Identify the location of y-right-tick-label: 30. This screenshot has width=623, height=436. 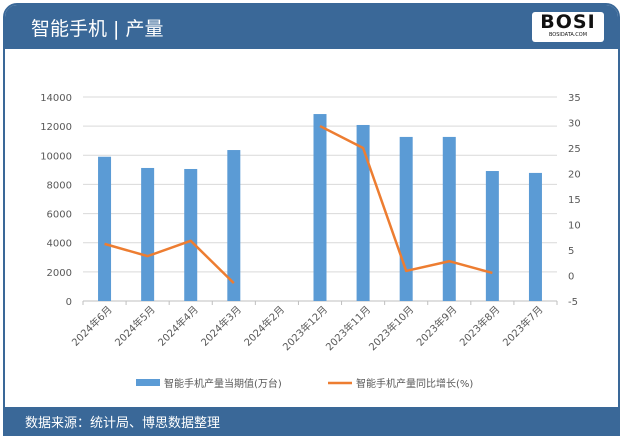
(574, 124).